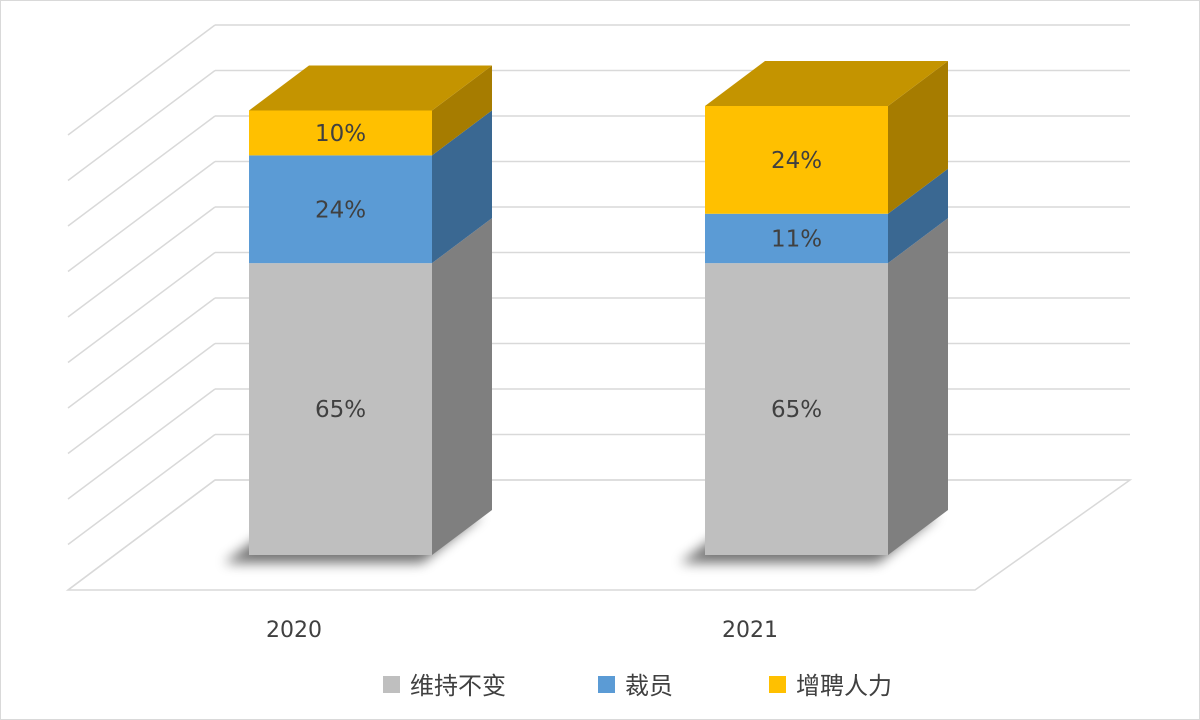 This screenshot has width=1200, height=720. What do you see at coordinates (750, 630) in the screenshot?
I see `x-tick-label: 2021` at bounding box center [750, 630].